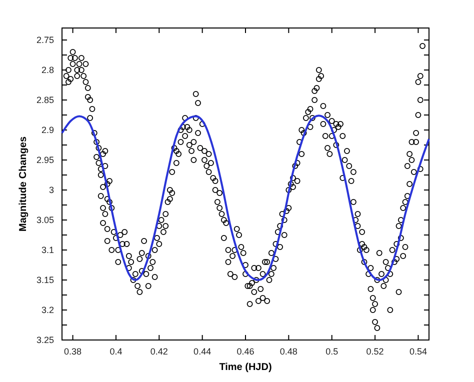 The height and width of the screenshot is (382, 474). Describe the element at coordinates (159, 351) in the screenshot. I see `x-tick-label: 0.42` at that location.